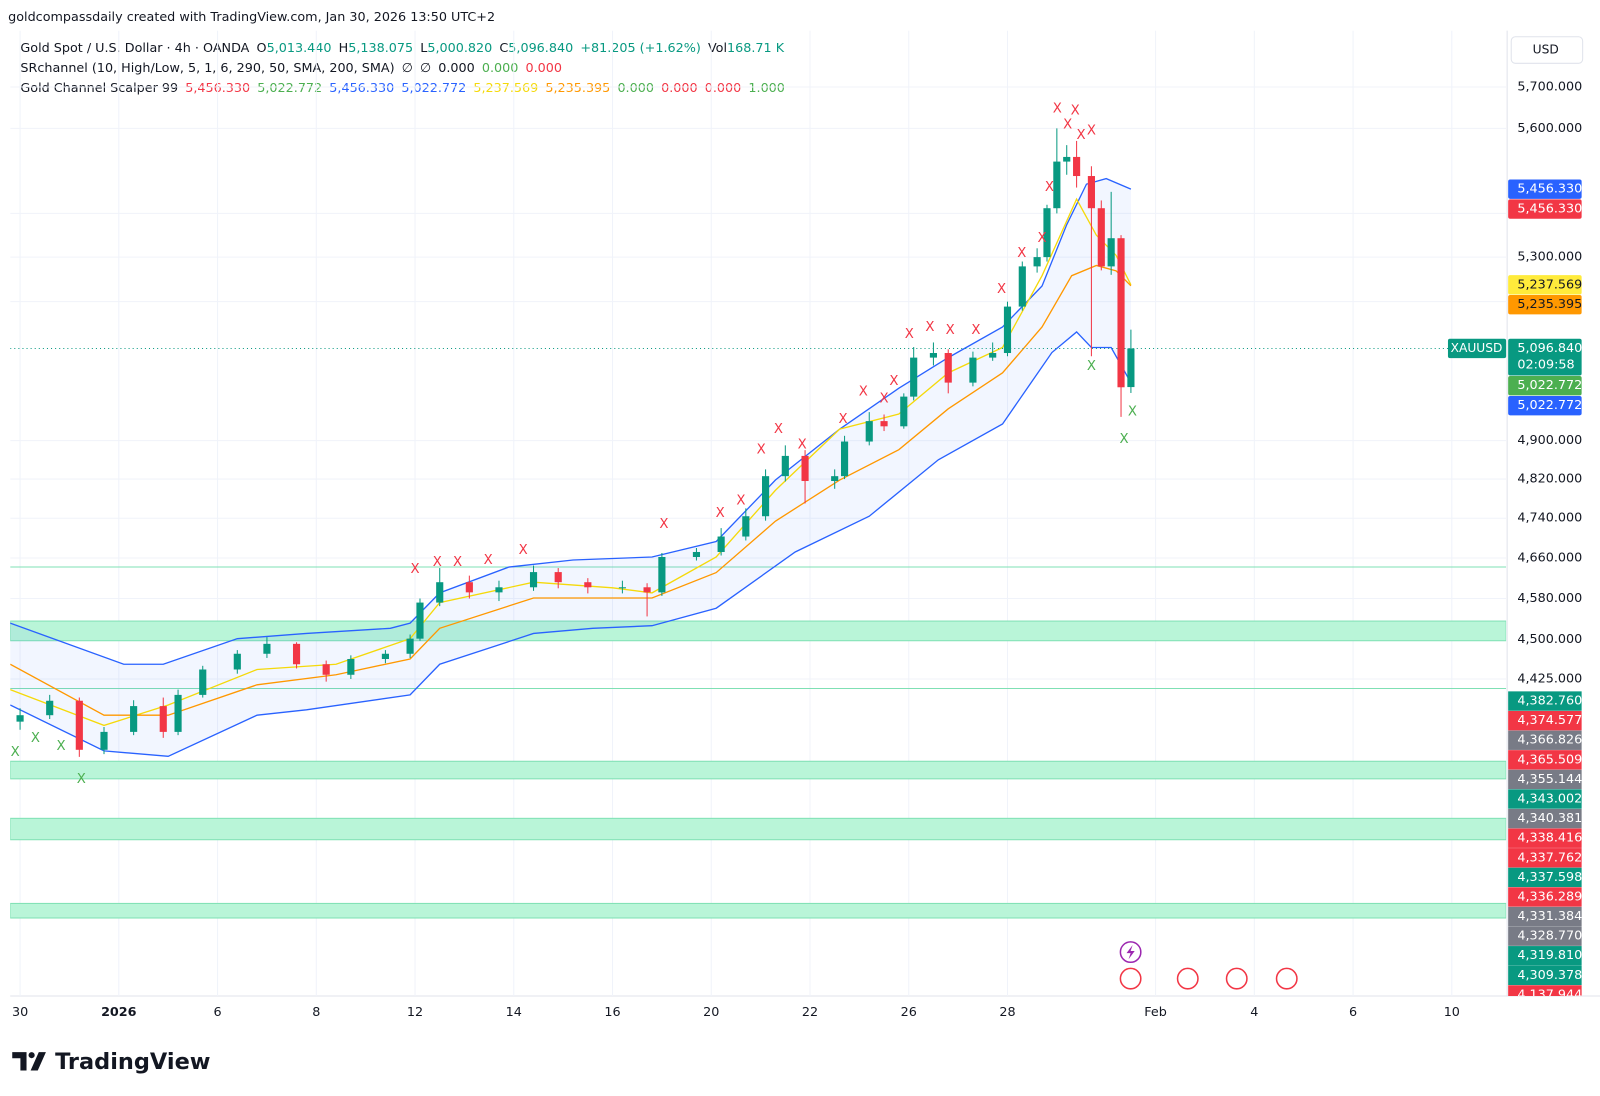 This screenshot has height=1096, width=1600. What do you see at coordinates (1254, 1012) in the screenshot?
I see `x-tick-label: 4` at bounding box center [1254, 1012].